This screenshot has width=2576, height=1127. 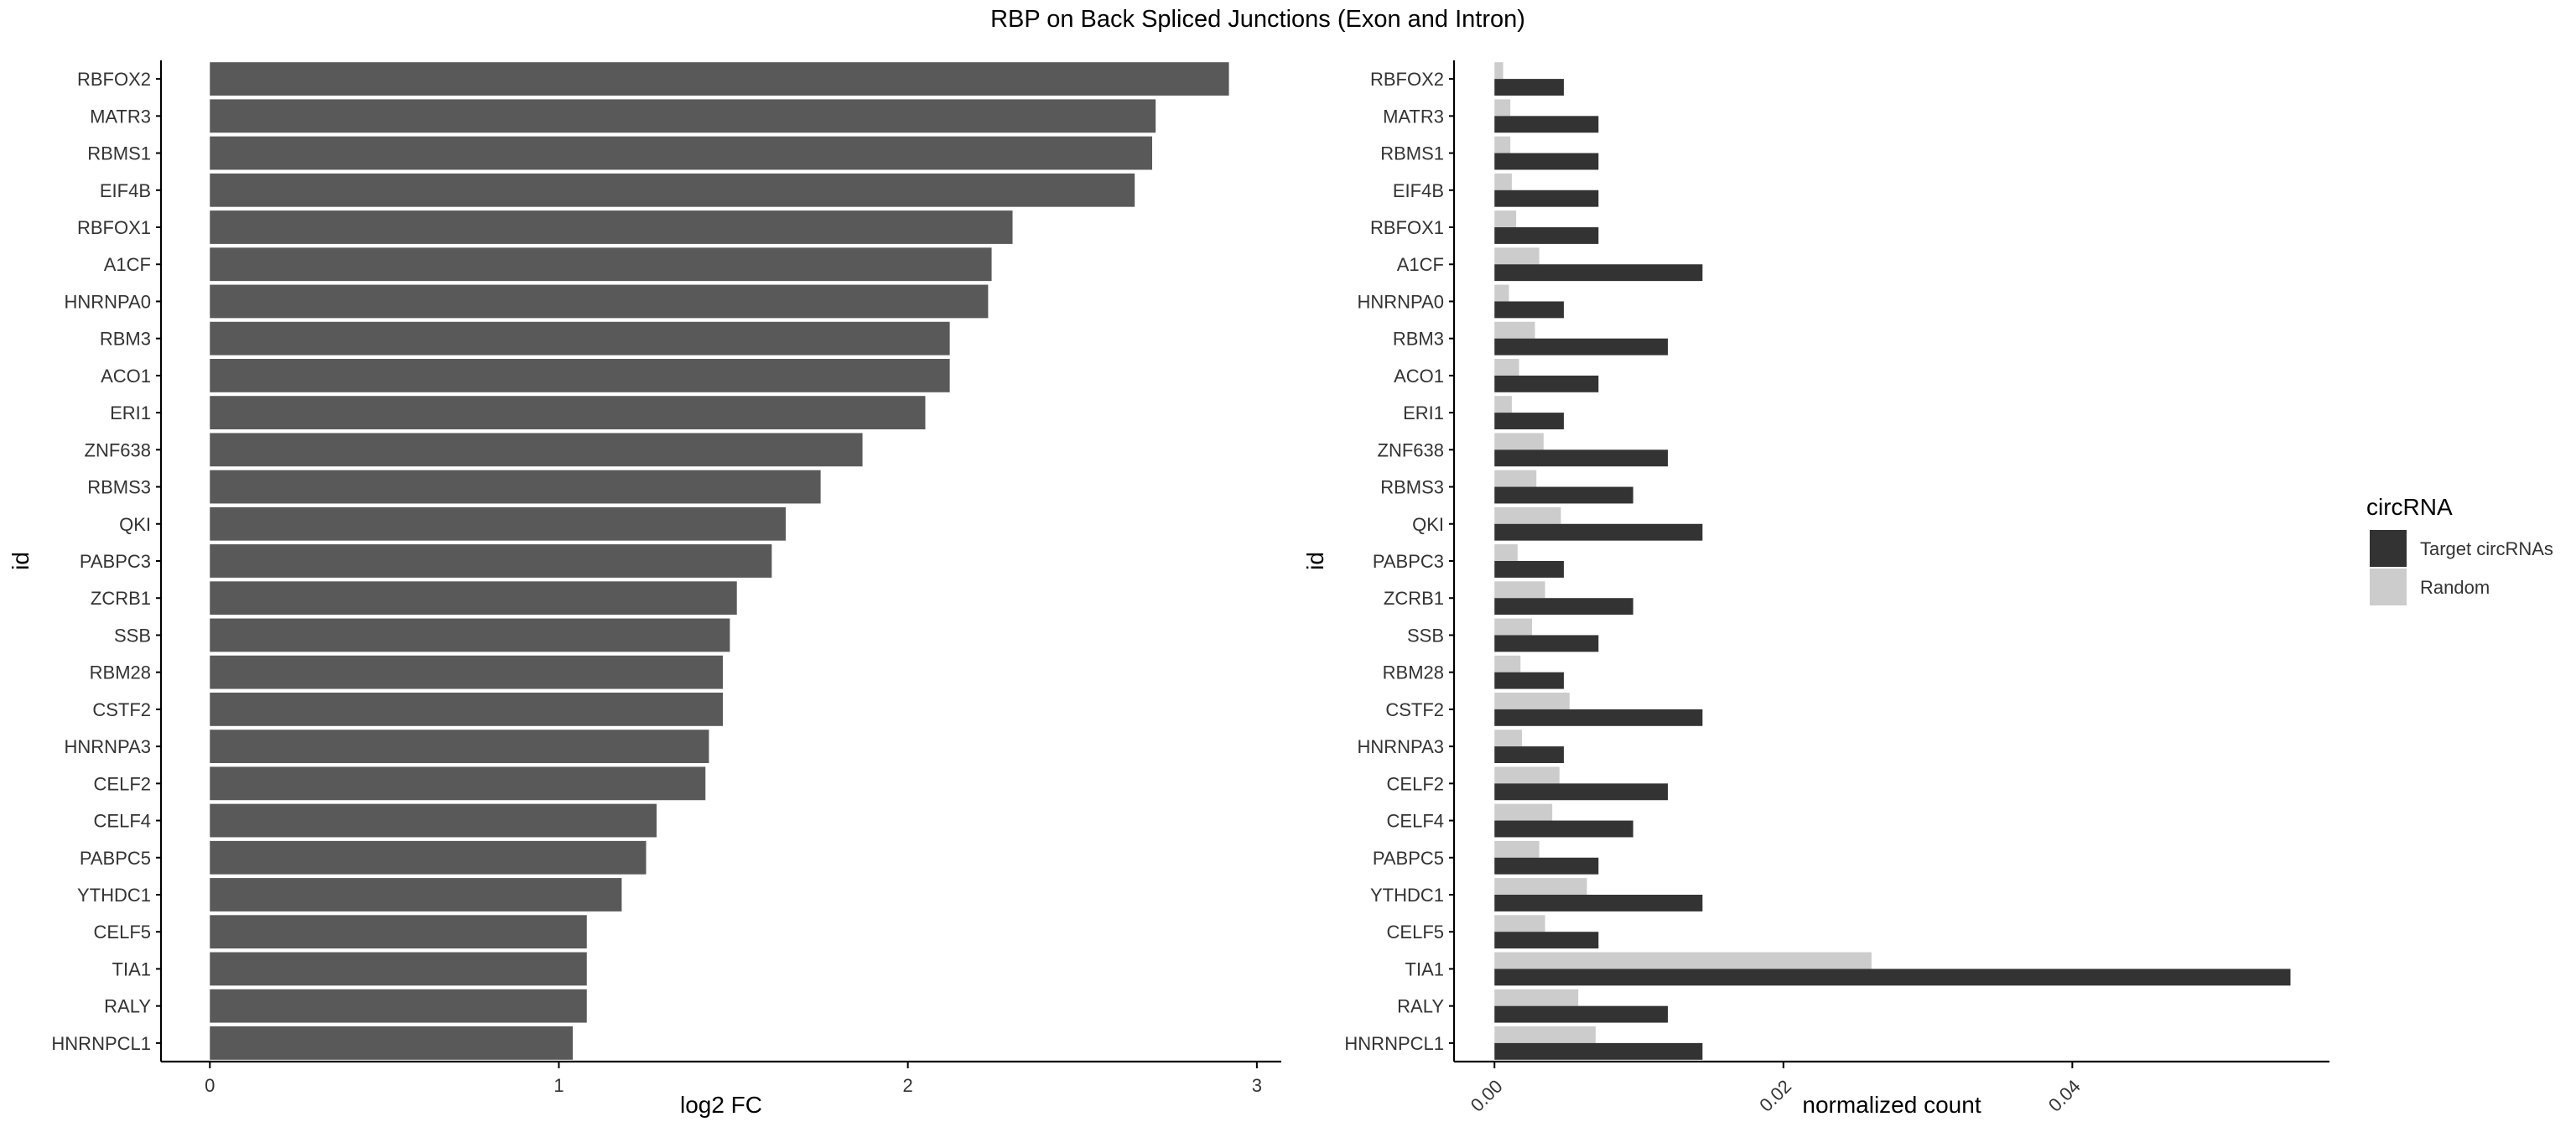 I want to click on bar-random-ythdc1, so click(x=1540, y=886).